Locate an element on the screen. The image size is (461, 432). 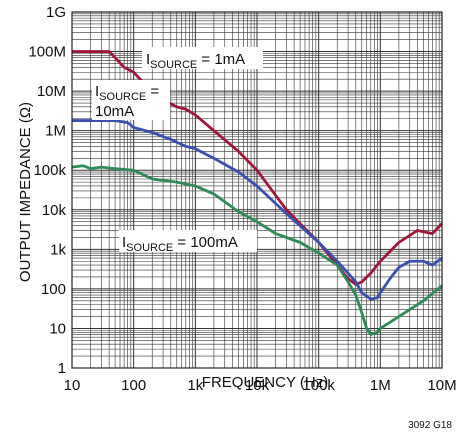
x-tick-labels: 10 100 1k 10k 100k 1M 10M is located at coordinates (260, 385).